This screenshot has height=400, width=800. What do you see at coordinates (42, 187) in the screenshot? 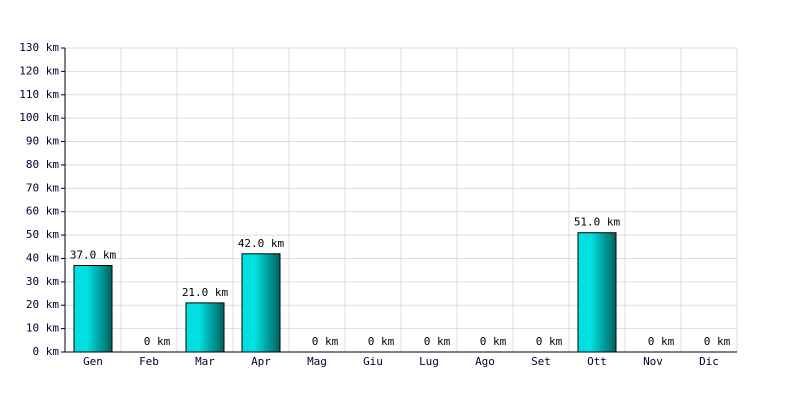
I see `y-tick-label: 70 km` at bounding box center [42, 187].